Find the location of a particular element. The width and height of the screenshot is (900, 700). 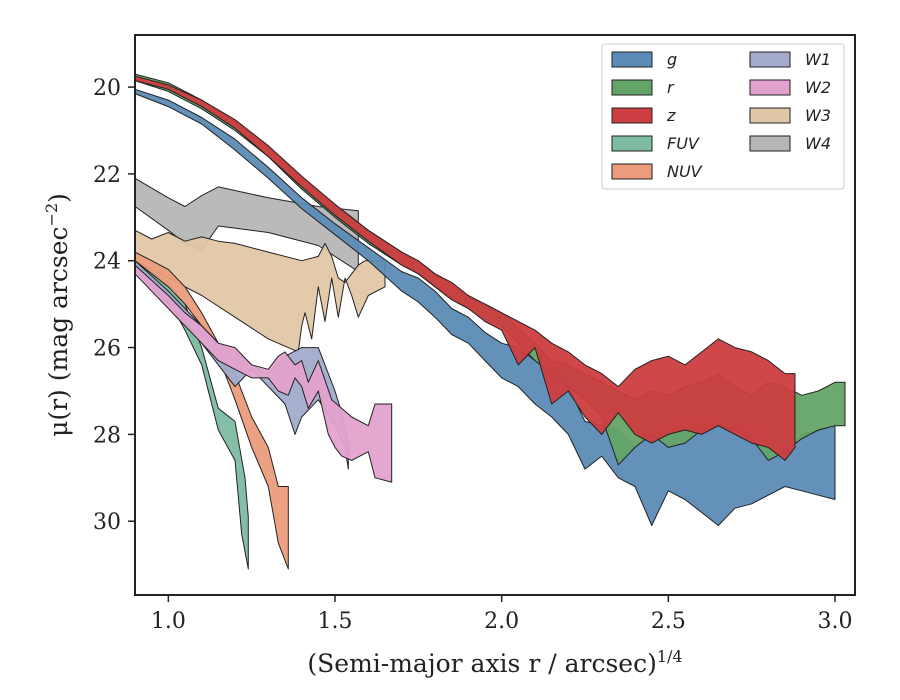

legend-swatch-z is located at coordinates (632, 115).